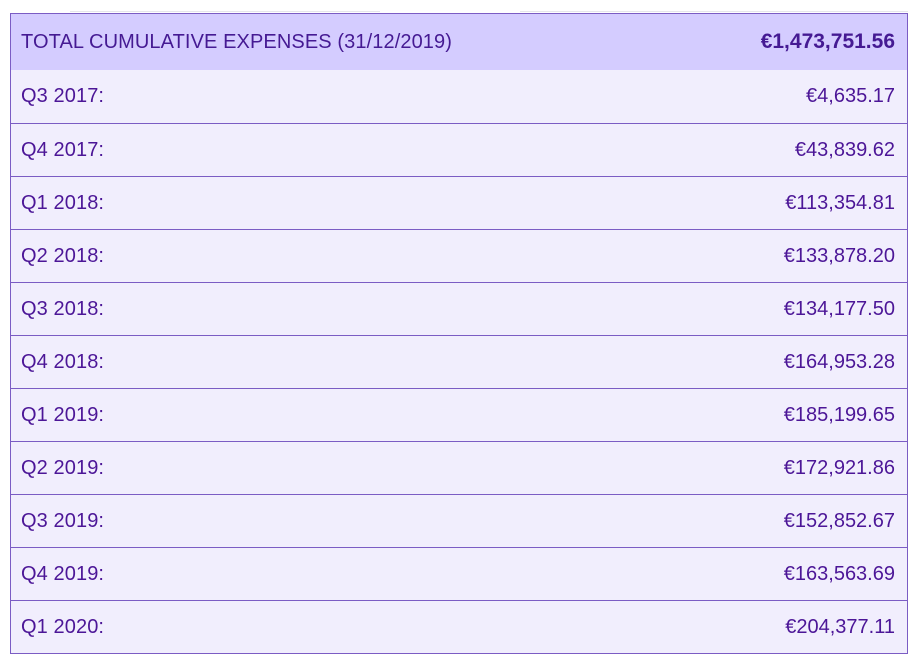  What do you see at coordinates (827, 41) in the screenshot?
I see `total-value: €1,473,751.56` at bounding box center [827, 41].